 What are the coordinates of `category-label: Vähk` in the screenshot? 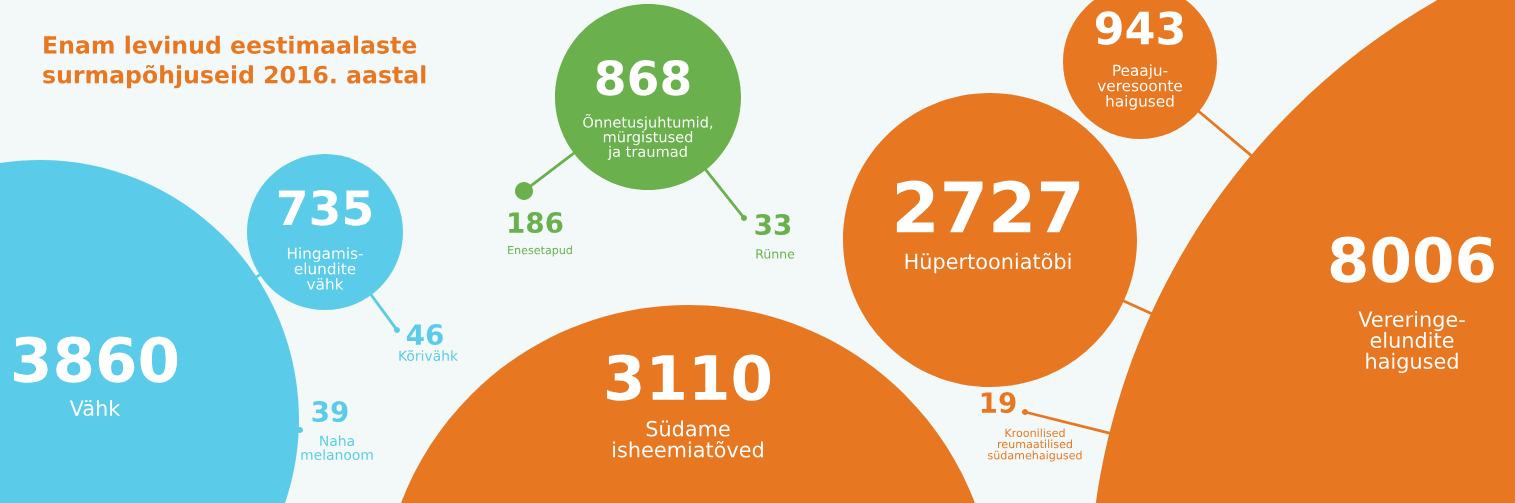 It's located at (95, 408).